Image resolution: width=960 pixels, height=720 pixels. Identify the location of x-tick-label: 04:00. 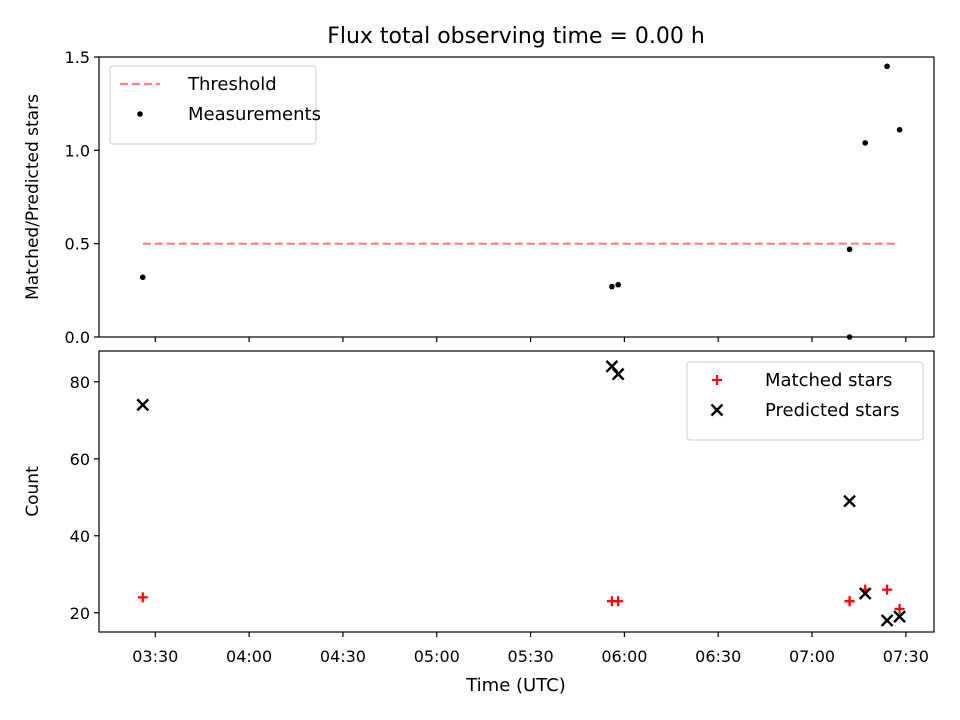
(249, 656).